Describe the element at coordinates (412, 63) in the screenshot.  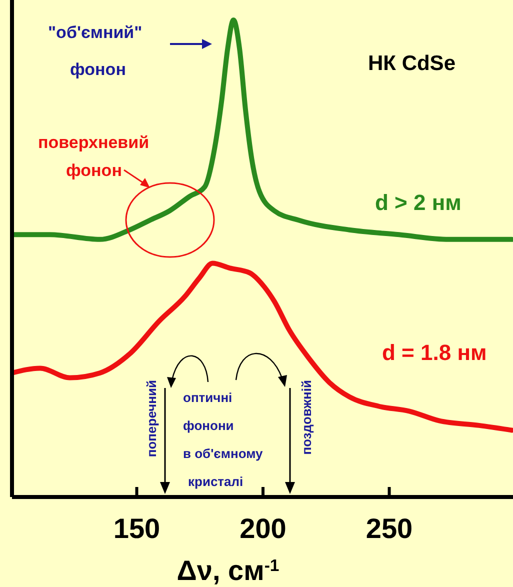
I see `annotation: НК CdSe` at that location.